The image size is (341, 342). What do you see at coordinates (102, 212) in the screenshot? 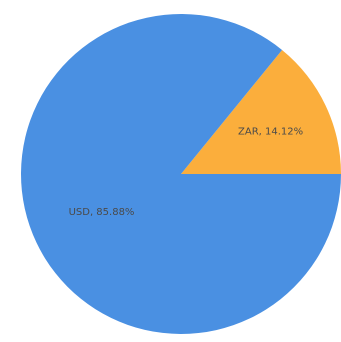
I see `data-label-usd: USD, 85.88%` at bounding box center [102, 212].